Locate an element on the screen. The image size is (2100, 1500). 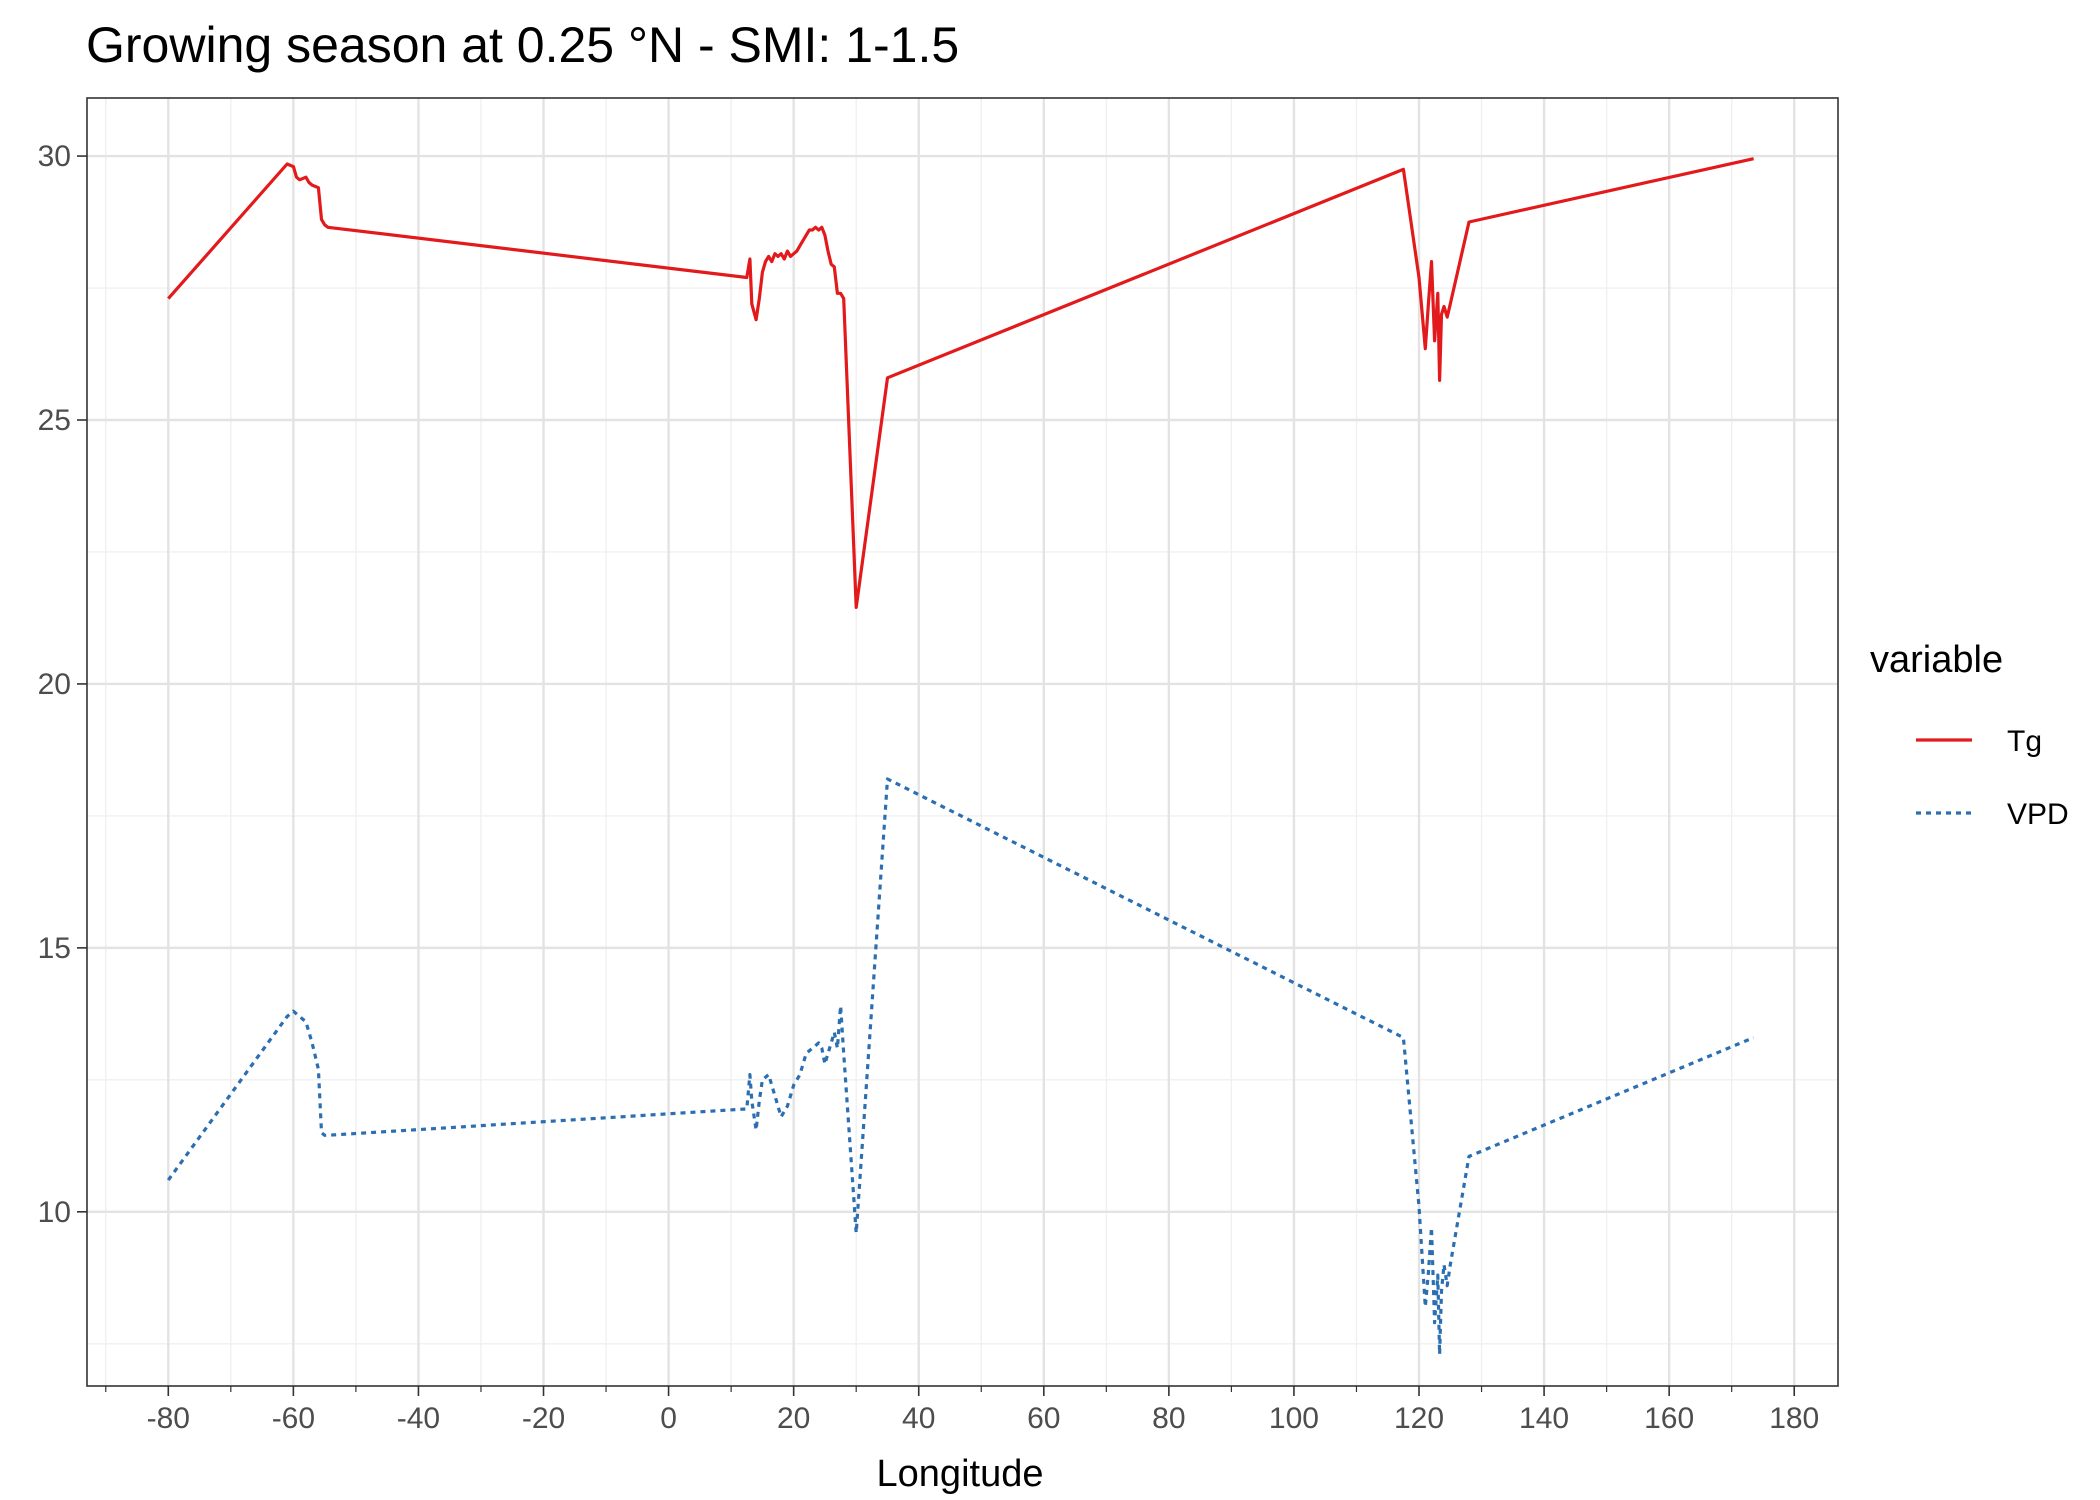
legend-title: variable is located at coordinates (1936, 660).